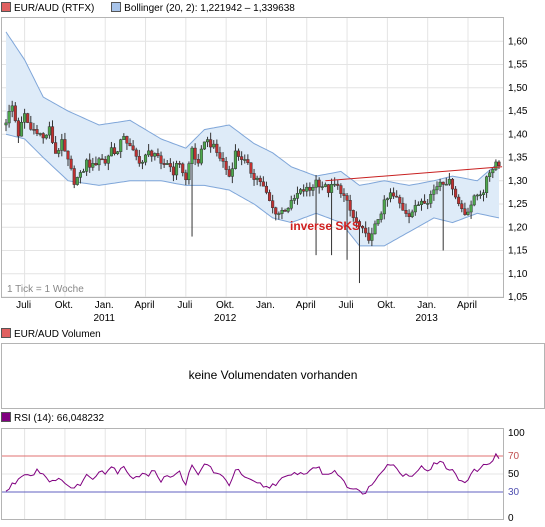 This screenshot has height=527, width=545. I want to click on x-year-label: 2013, so click(427, 318).